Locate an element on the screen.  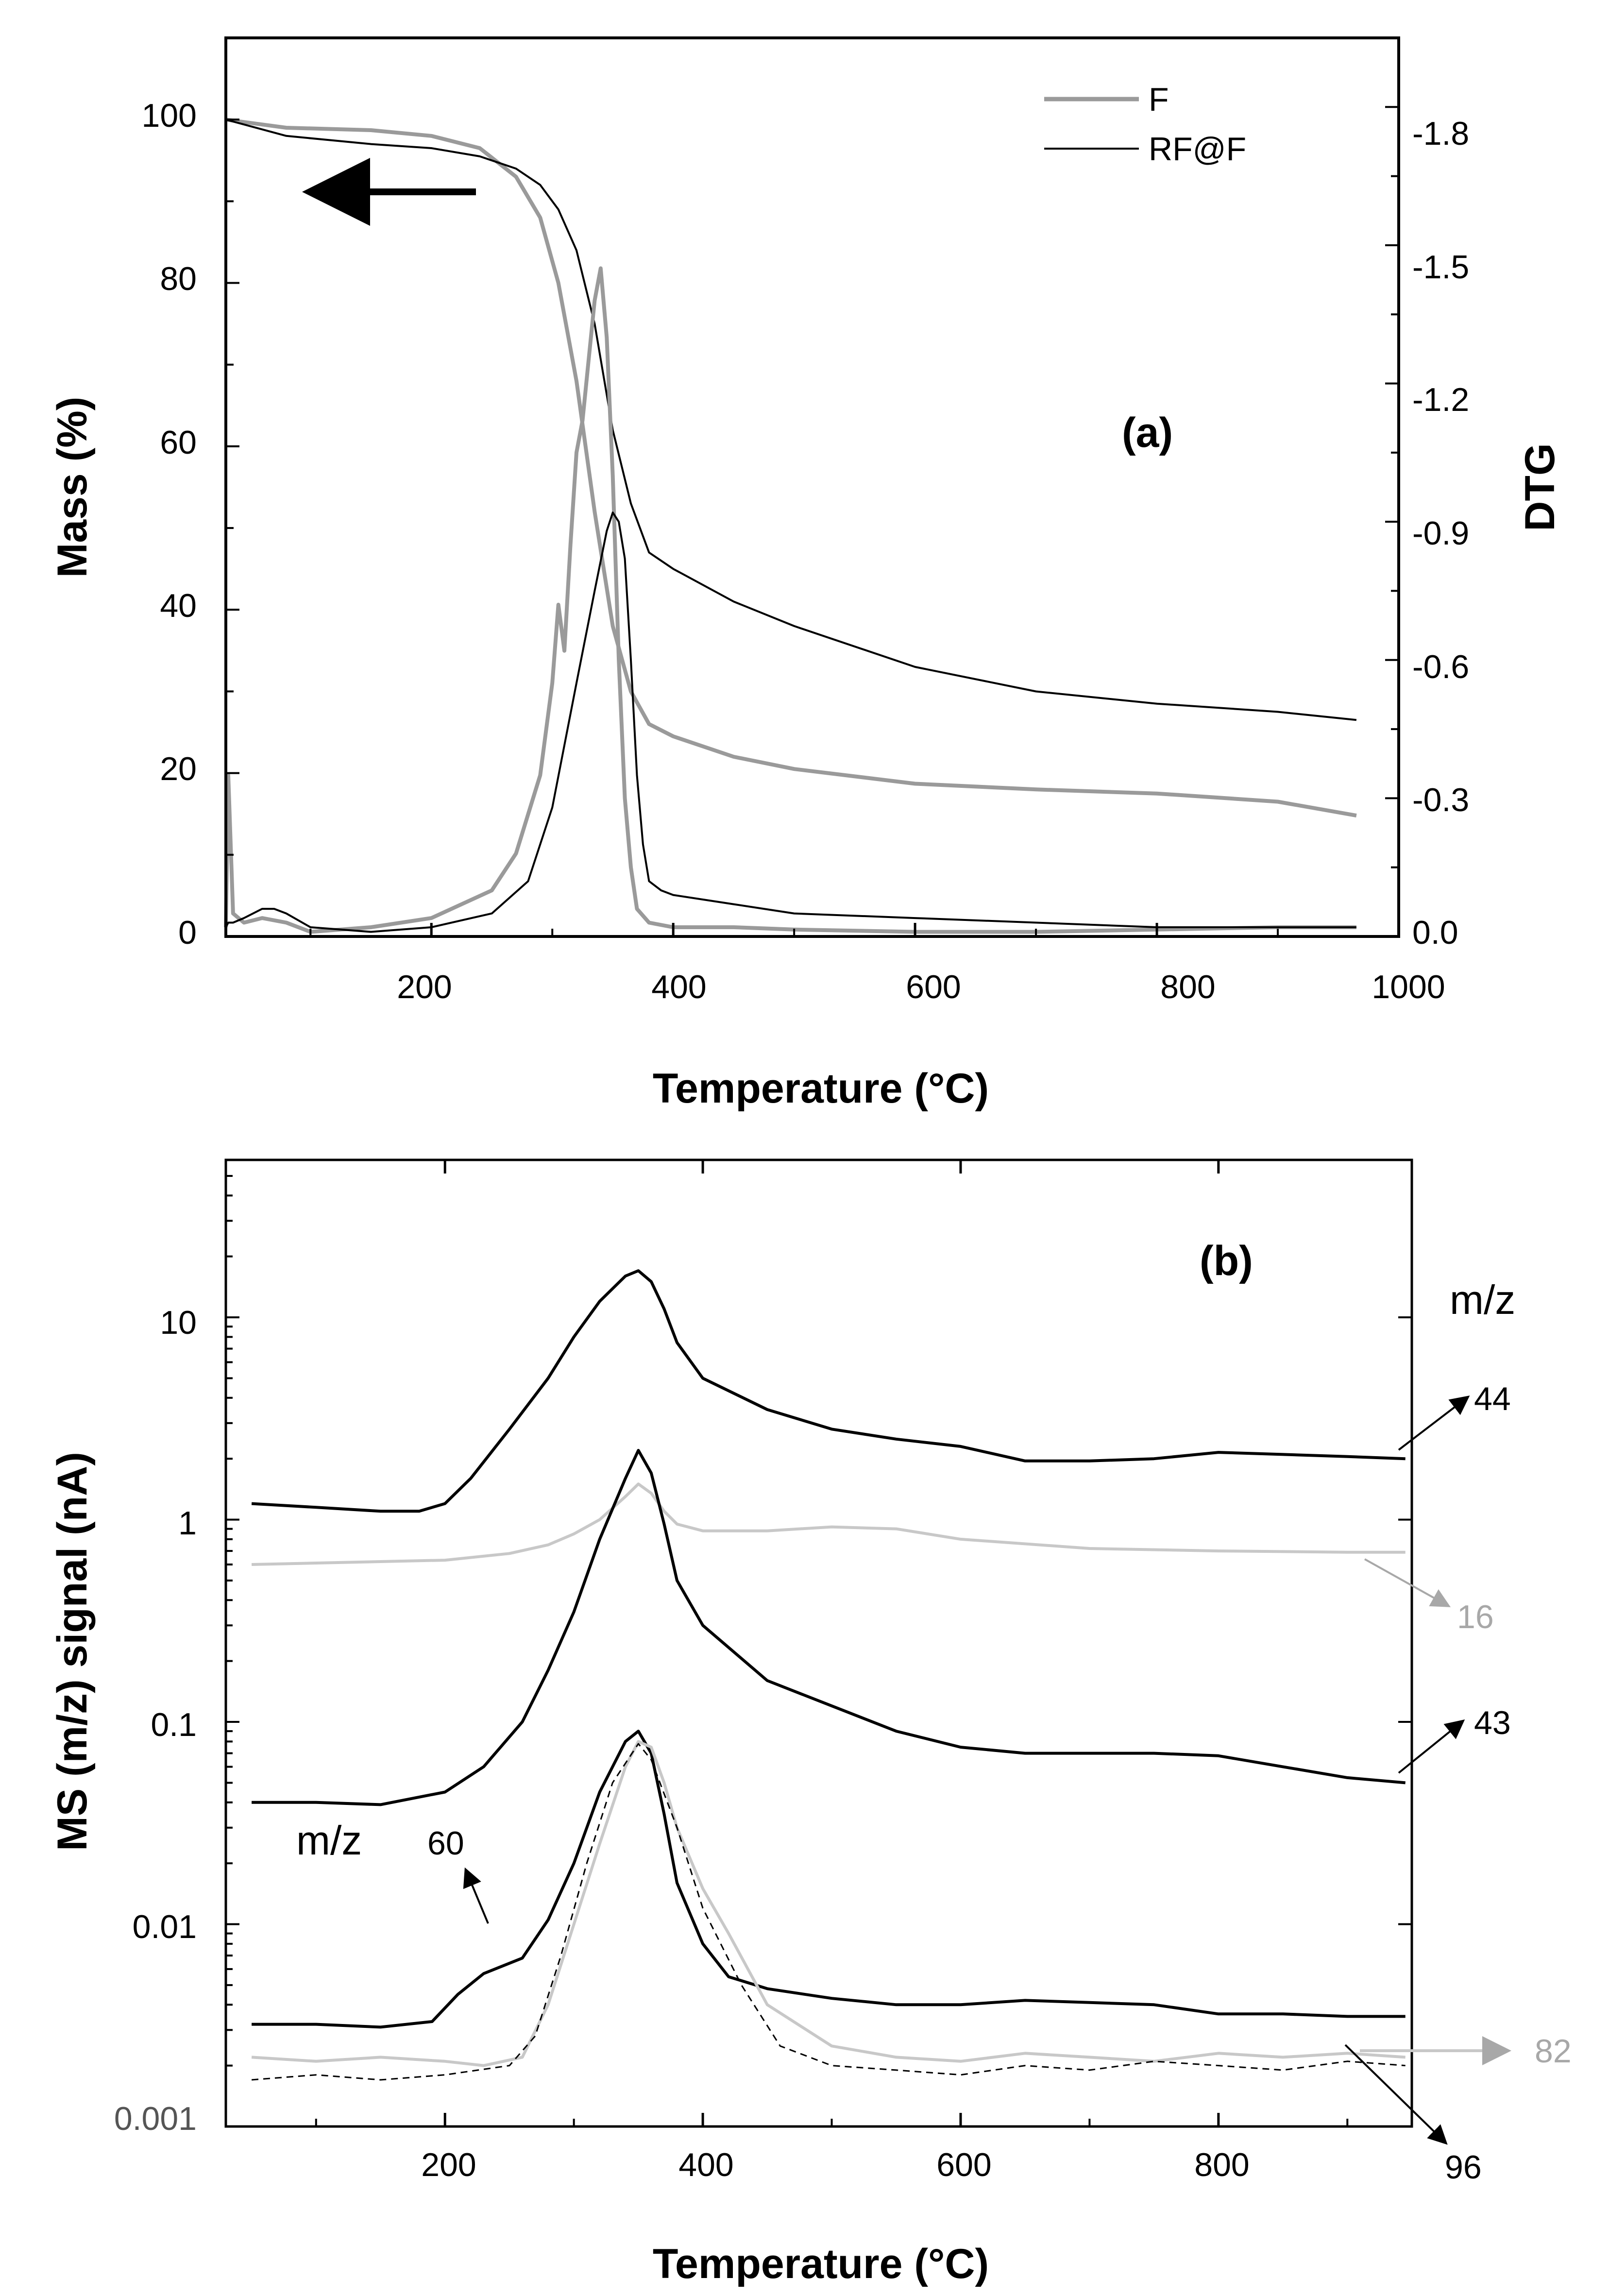
a-xtick-1000: 1000 is located at coordinates (1409, 987).